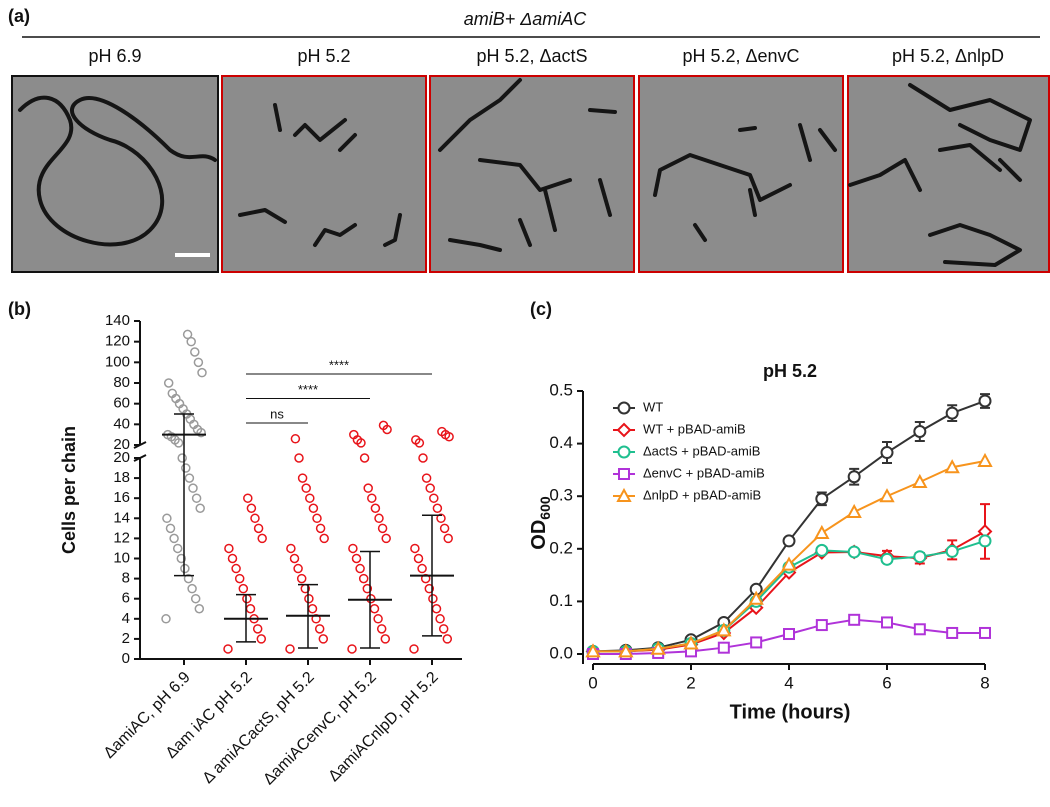 The image size is (1050, 807). I want to click on y-tick-label: 100, so click(117, 361).